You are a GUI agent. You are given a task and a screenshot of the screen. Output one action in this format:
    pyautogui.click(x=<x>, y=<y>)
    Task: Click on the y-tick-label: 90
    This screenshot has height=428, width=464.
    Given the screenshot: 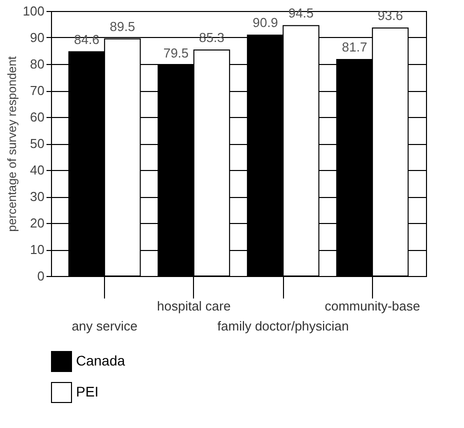 What is the action you would take?
    pyautogui.click(x=37, y=37)
    